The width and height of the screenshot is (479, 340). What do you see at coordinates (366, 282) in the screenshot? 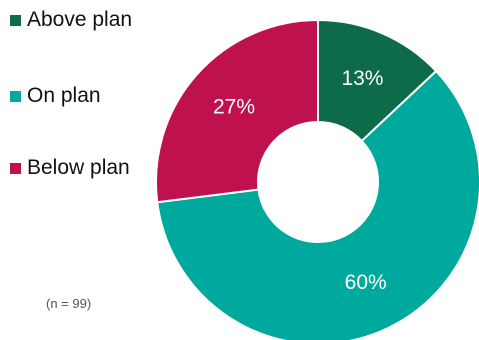
I see `slice-label-on-plan: 60%` at bounding box center [366, 282].